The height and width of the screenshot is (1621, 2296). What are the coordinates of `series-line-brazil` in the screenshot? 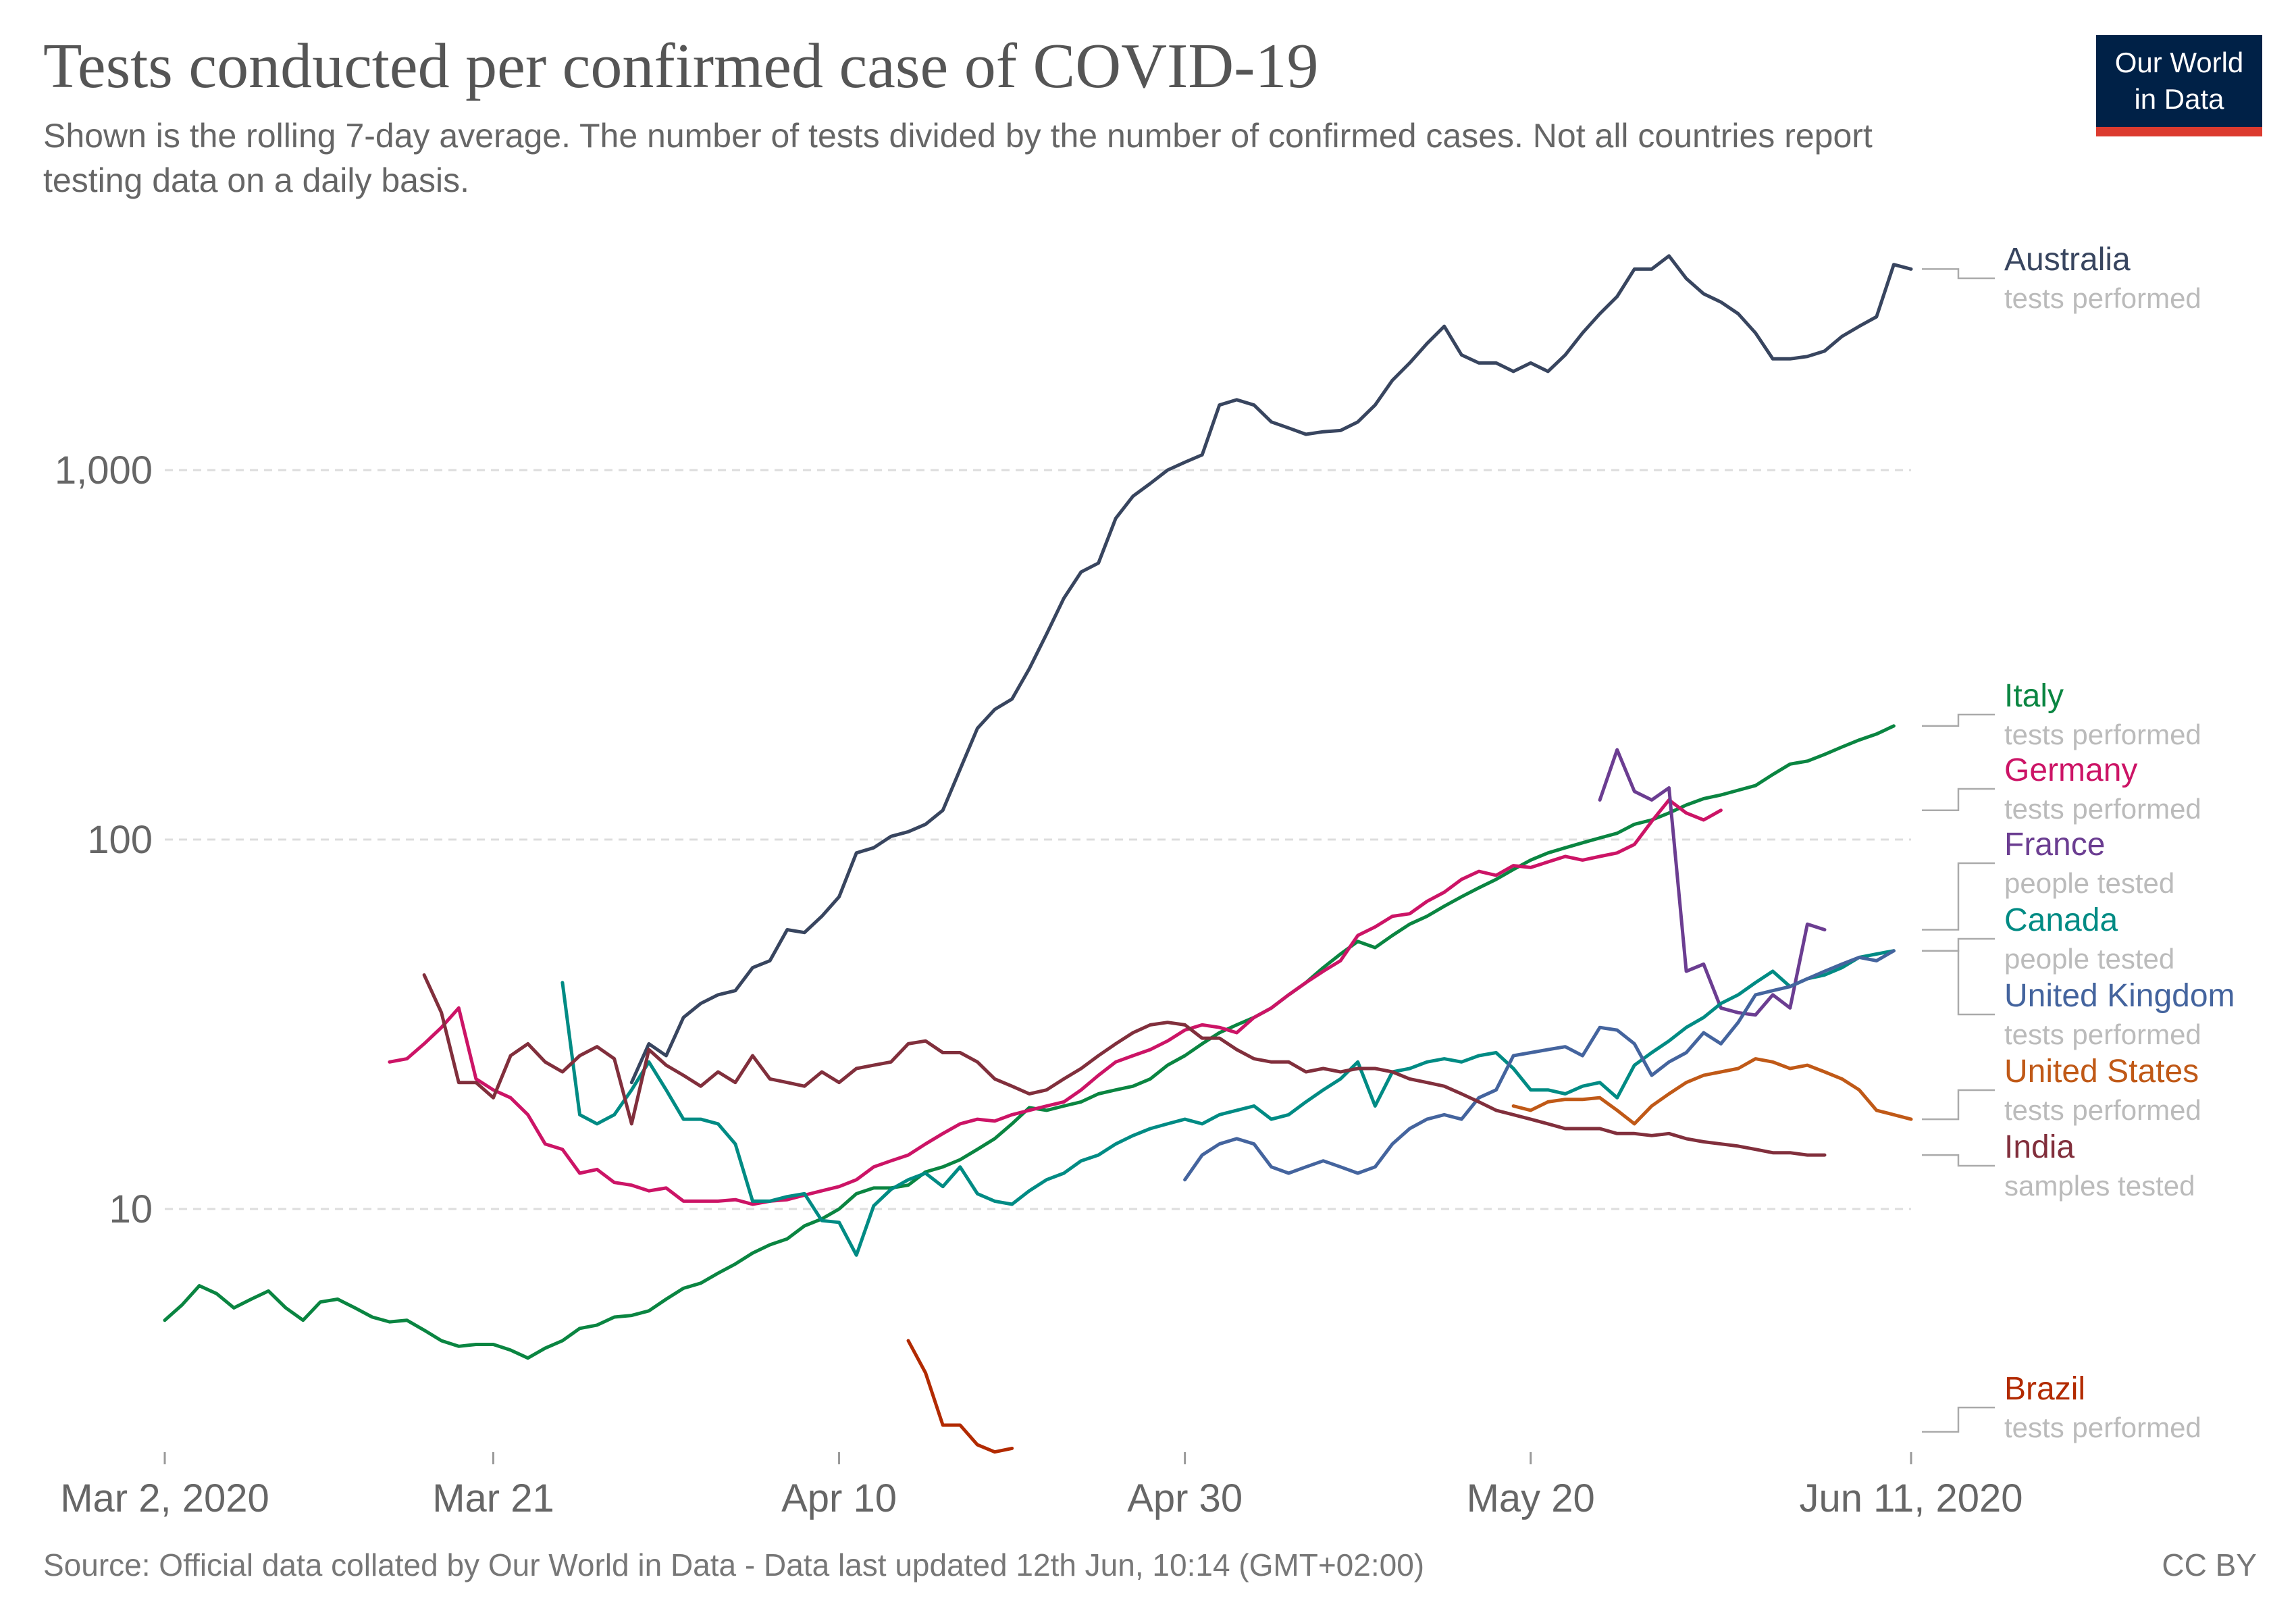 It's located at (960, 1396).